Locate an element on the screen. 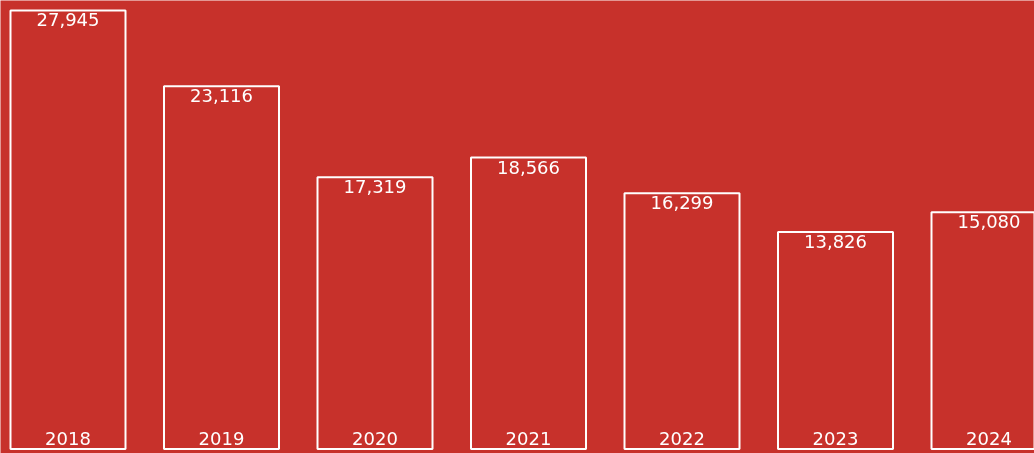 The image size is (1034, 453). x-tick-label: 2019 is located at coordinates (221, 439).